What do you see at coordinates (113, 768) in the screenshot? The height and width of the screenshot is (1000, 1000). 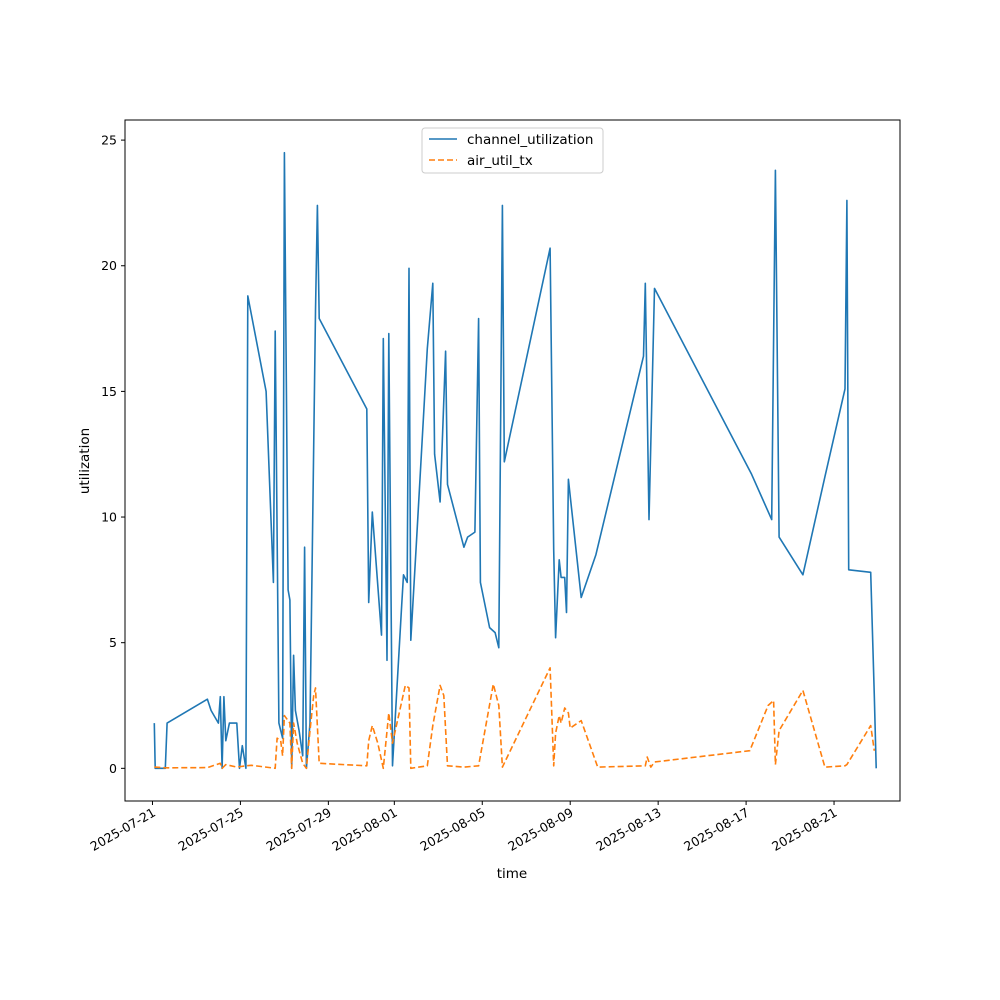 I see `y-tick-label: 0` at bounding box center [113, 768].